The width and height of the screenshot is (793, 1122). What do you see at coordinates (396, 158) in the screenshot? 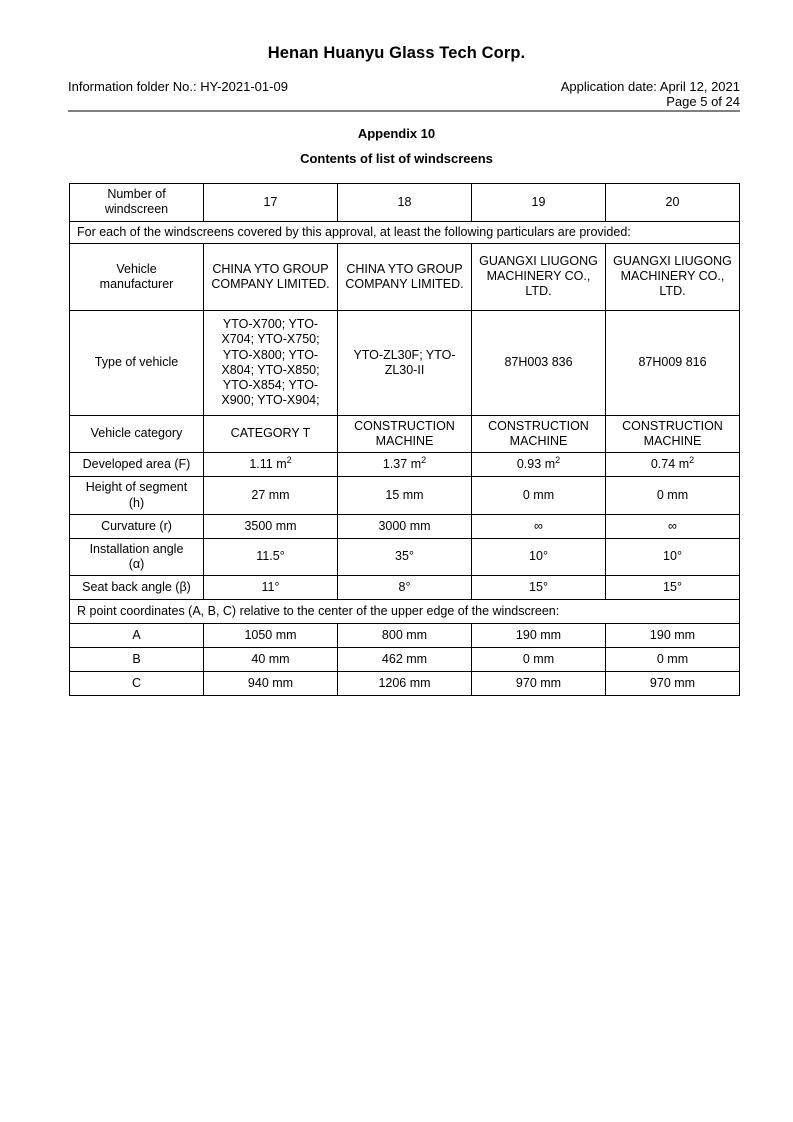
I see `appendix-subtitle: Contents of list of windscreens` at bounding box center [396, 158].